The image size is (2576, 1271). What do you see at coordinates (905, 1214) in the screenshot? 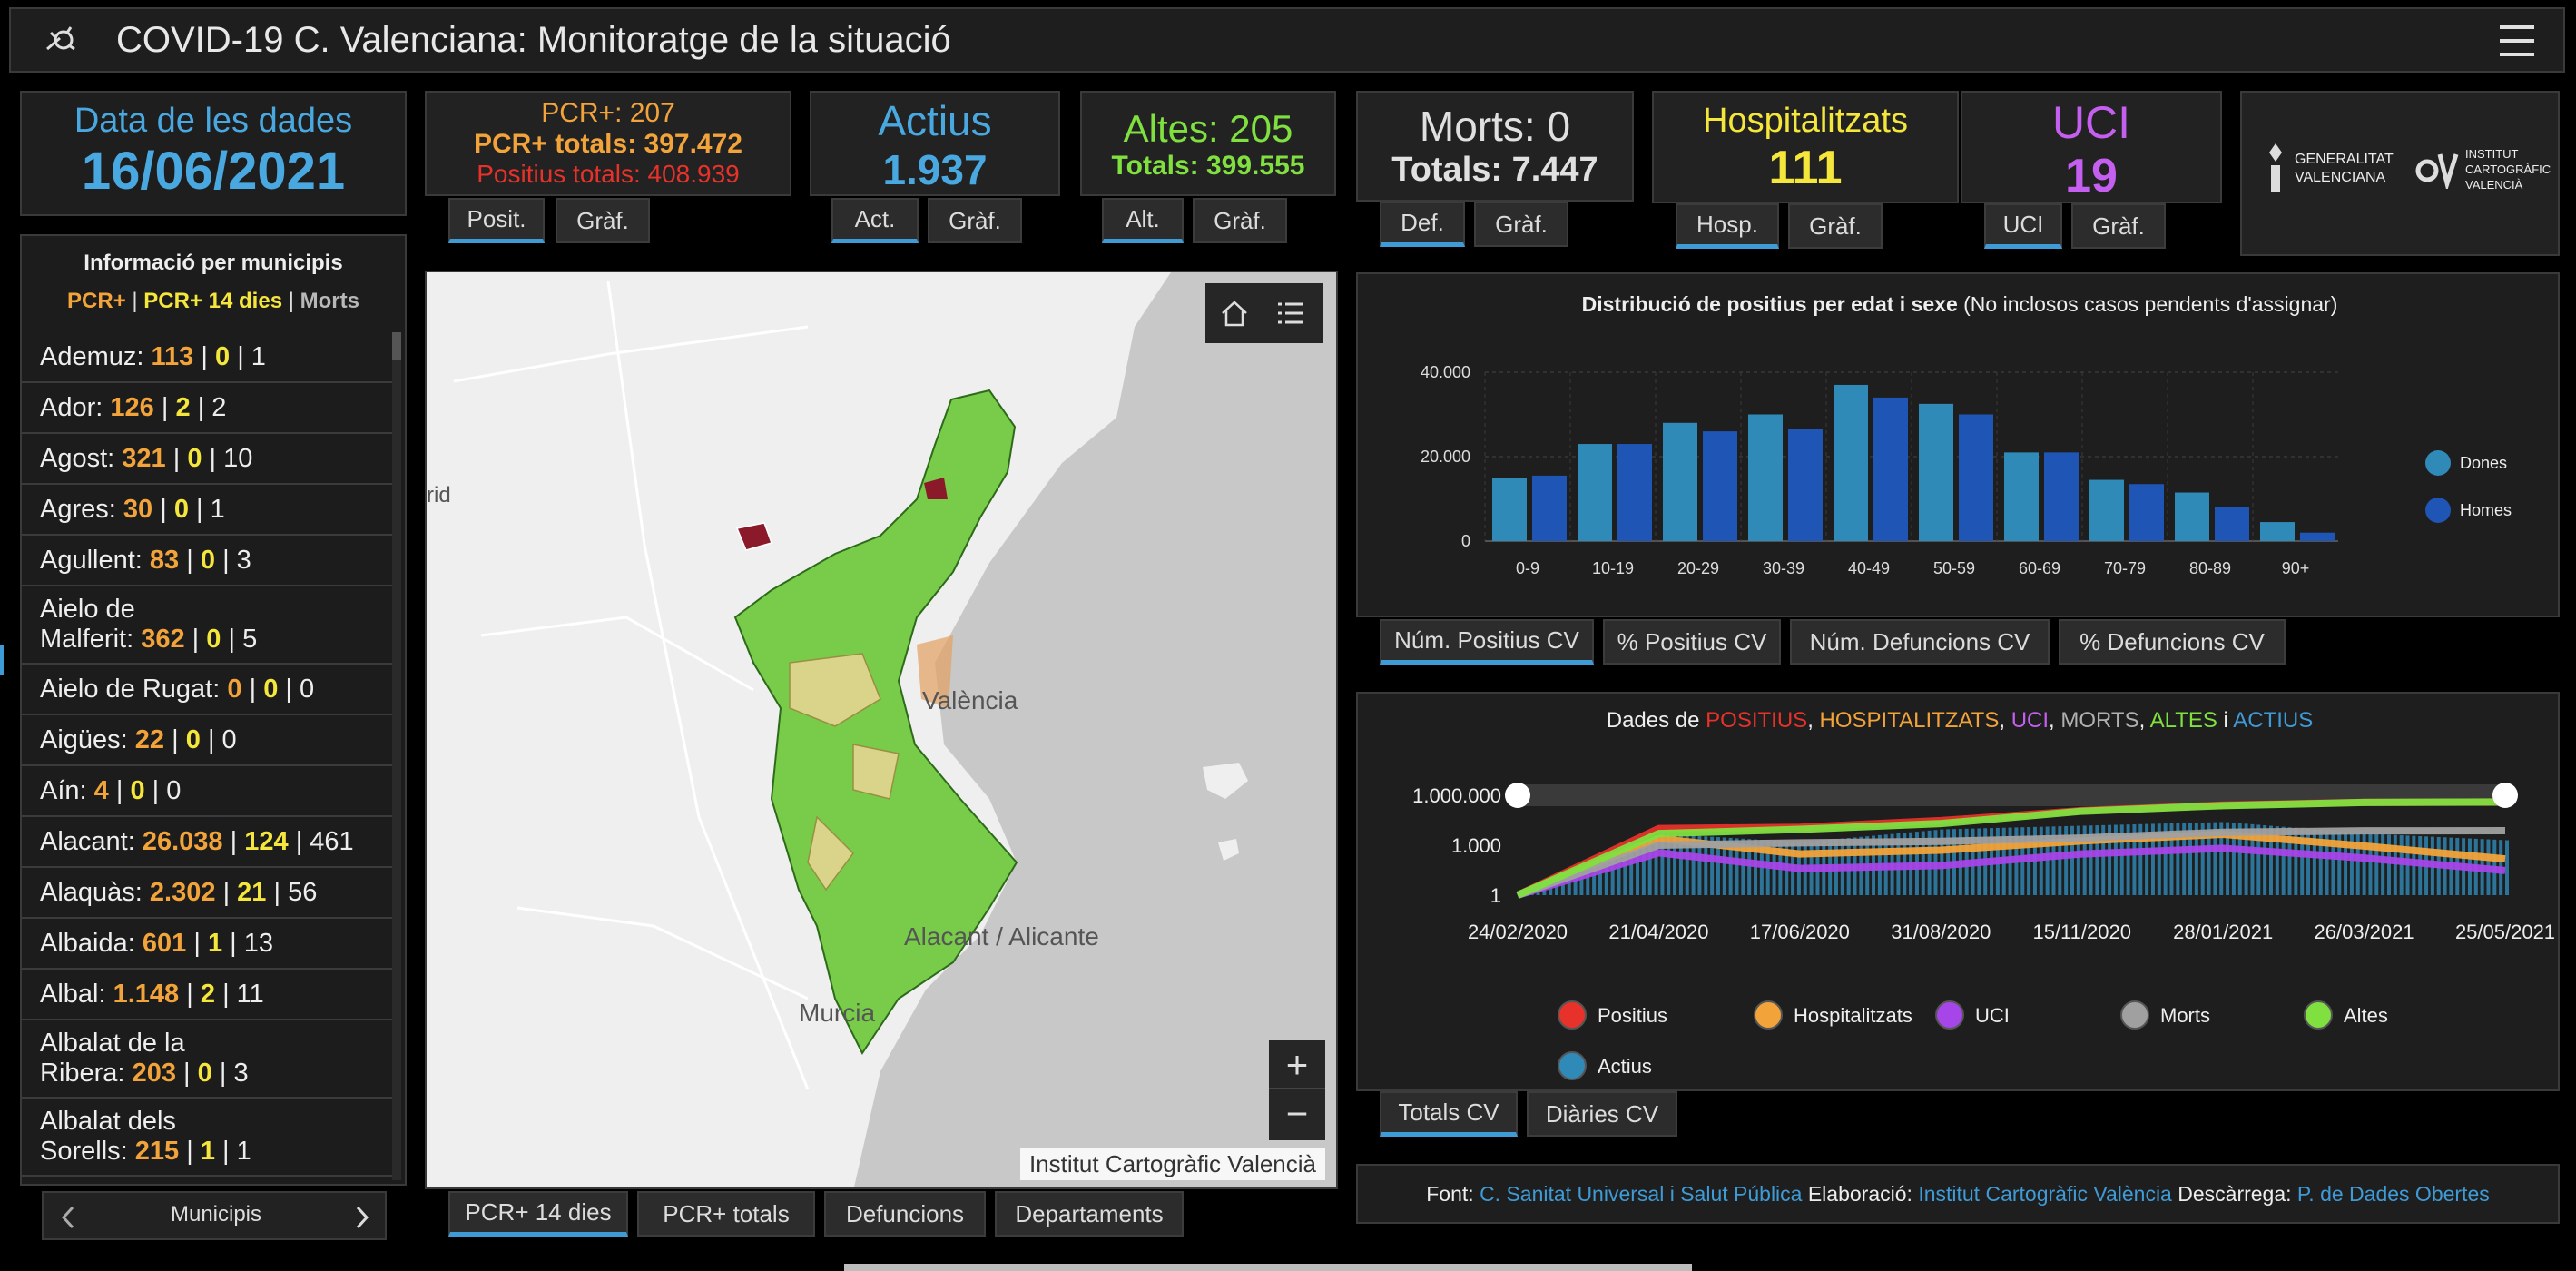
I see `map-tab-2: Defuncions` at bounding box center [905, 1214].